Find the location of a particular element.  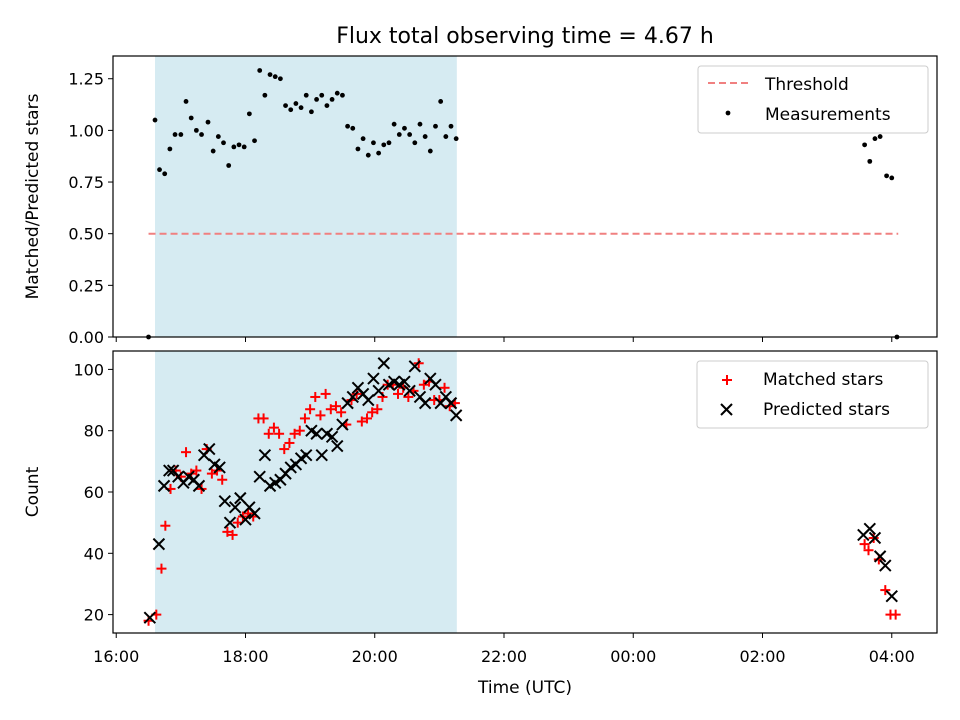

legend-threshold-label: Threshold is located at coordinates (806, 85).